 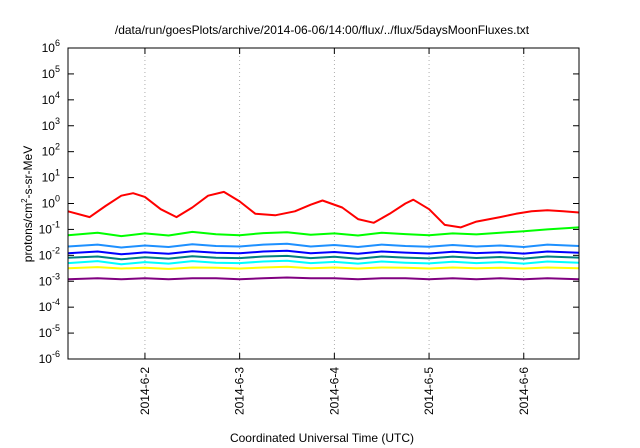 I want to click on y-tick-label: 10², so click(x=51, y=150).